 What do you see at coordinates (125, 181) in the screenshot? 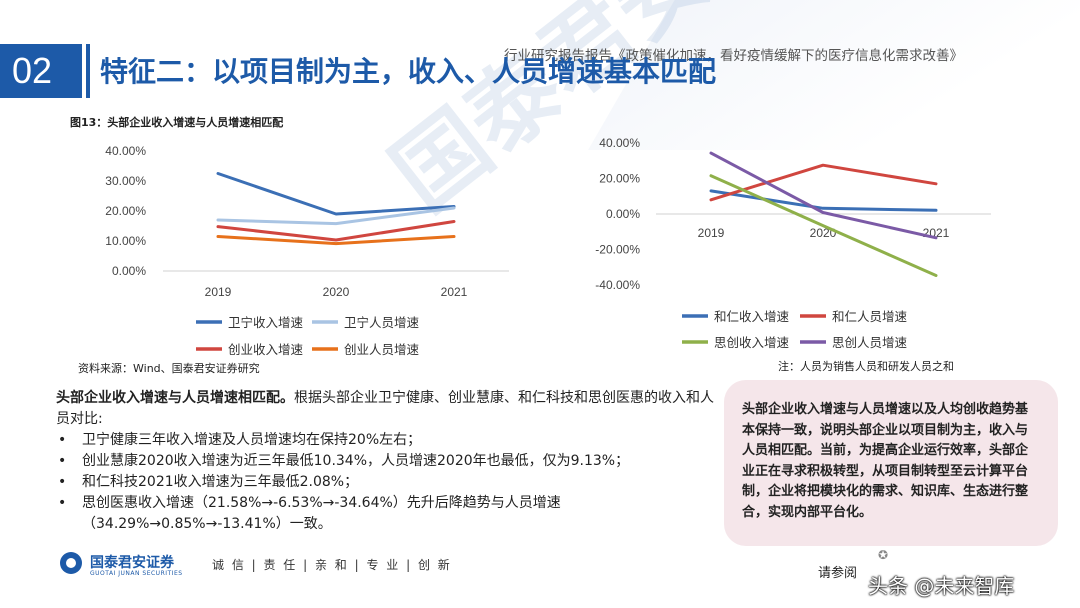
I see `y-tick-label: 30.00%` at bounding box center [125, 181].